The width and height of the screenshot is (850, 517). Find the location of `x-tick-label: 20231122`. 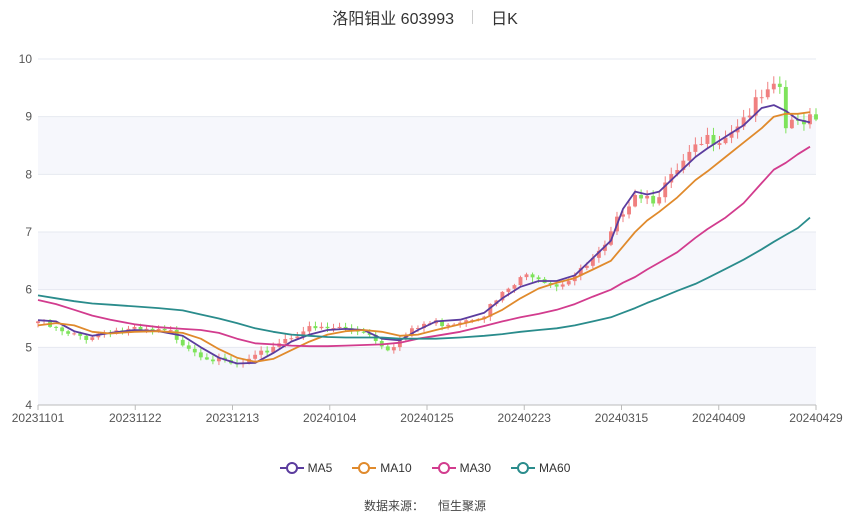

x-tick-label: 20231122 is located at coordinates (135, 418).